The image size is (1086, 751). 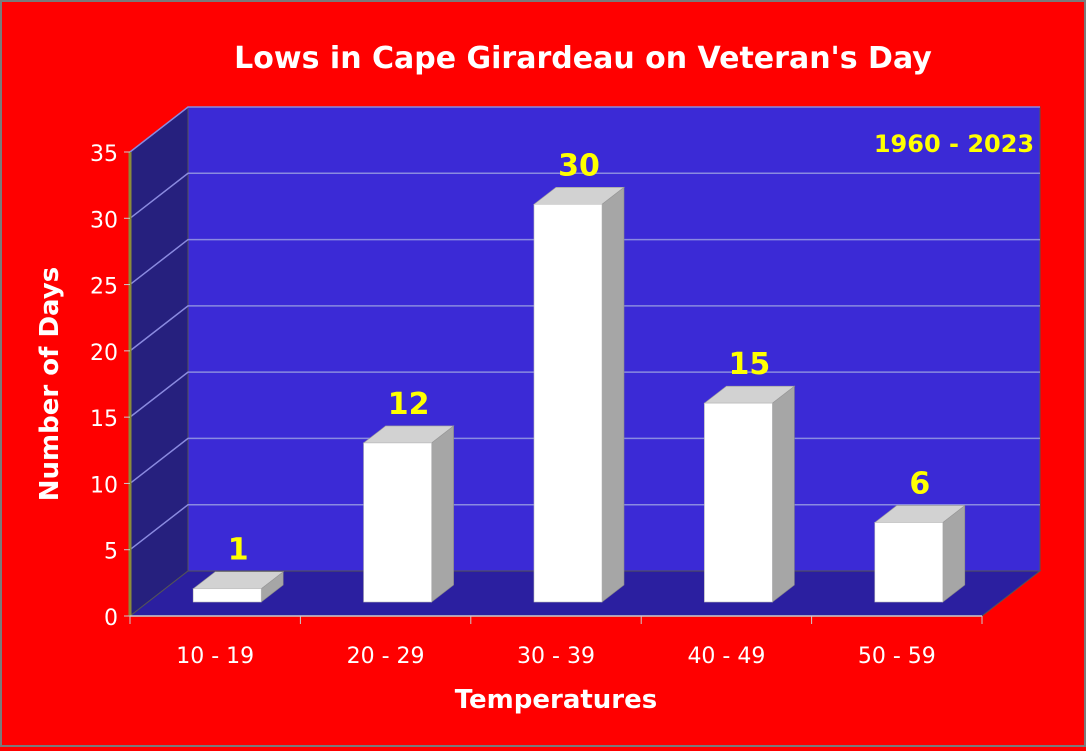 I want to click on x-axis: 10 - 19 20 - 29 30 - 39 40 - 49 50 - 59, so click(x=556, y=642).